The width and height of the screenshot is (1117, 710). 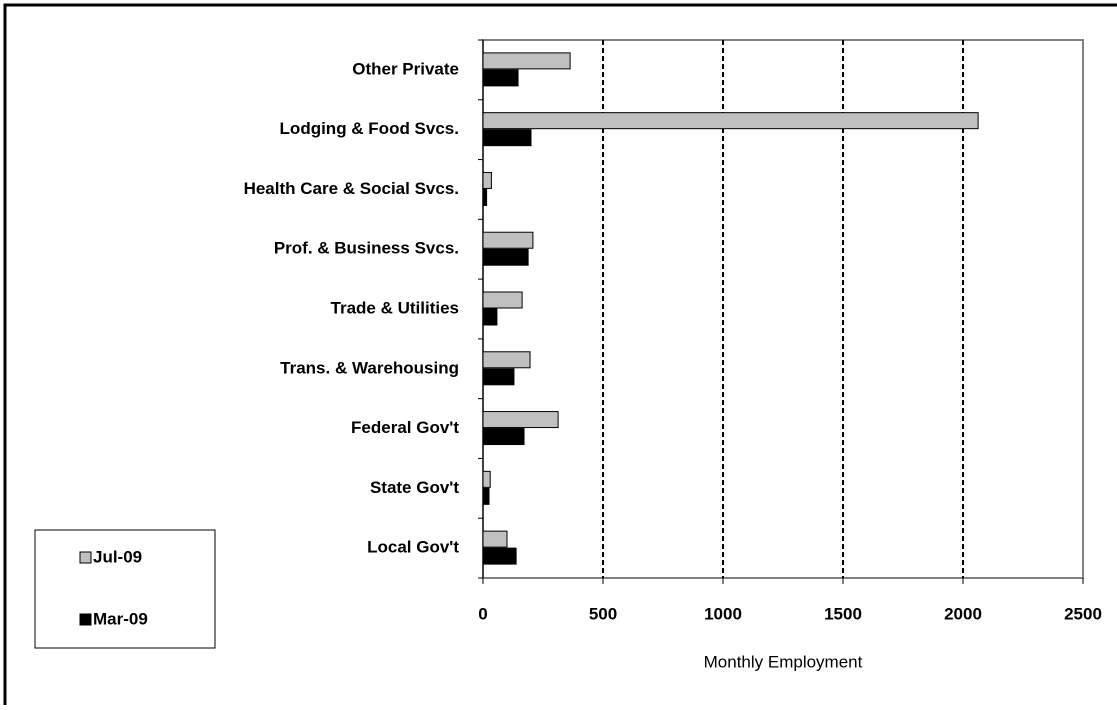 What do you see at coordinates (413, 547) in the screenshot?
I see `y-tick-label: Local Gov't` at bounding box center [413, 547].